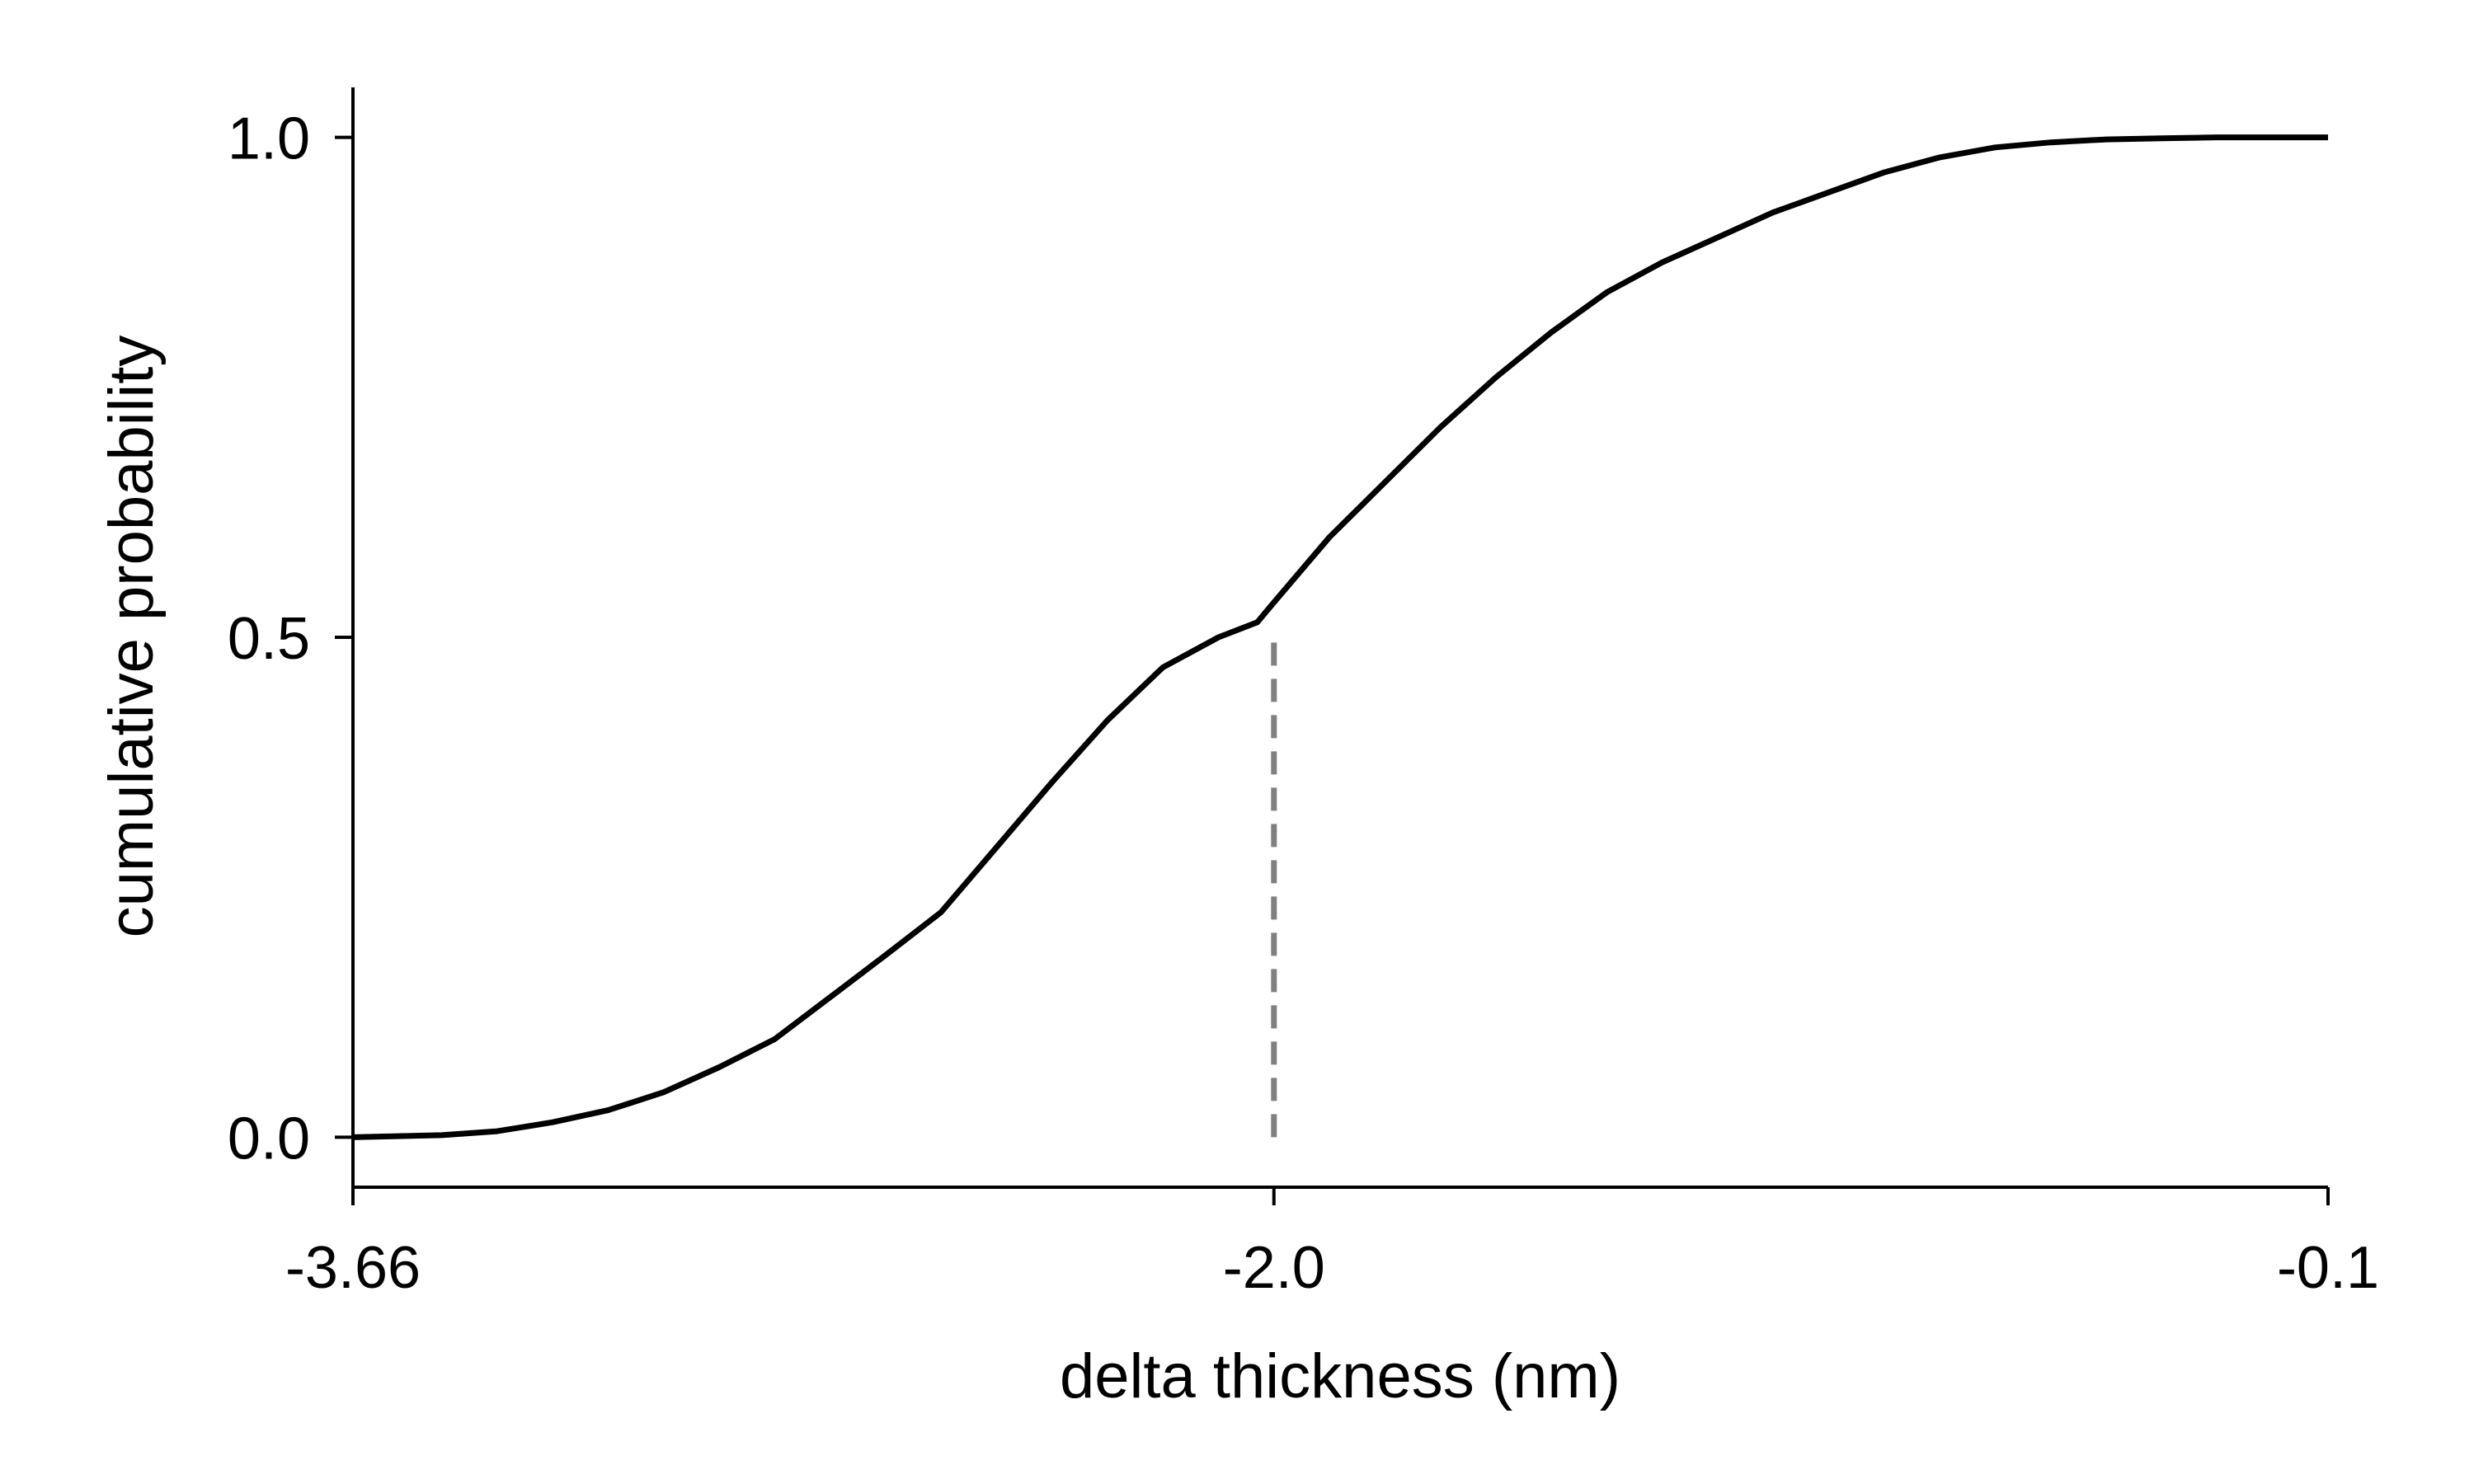 The height and width of the screenshot is (1484, 2474). I want to click on x-tick-label: -3.66, so click(353, 1268).